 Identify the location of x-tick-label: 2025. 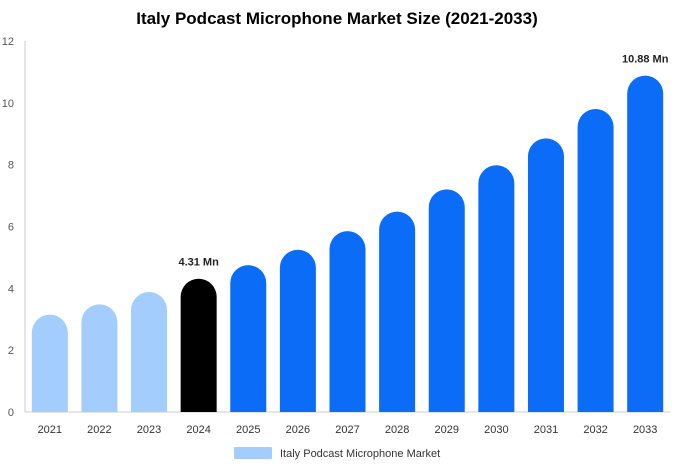
(248, 430).